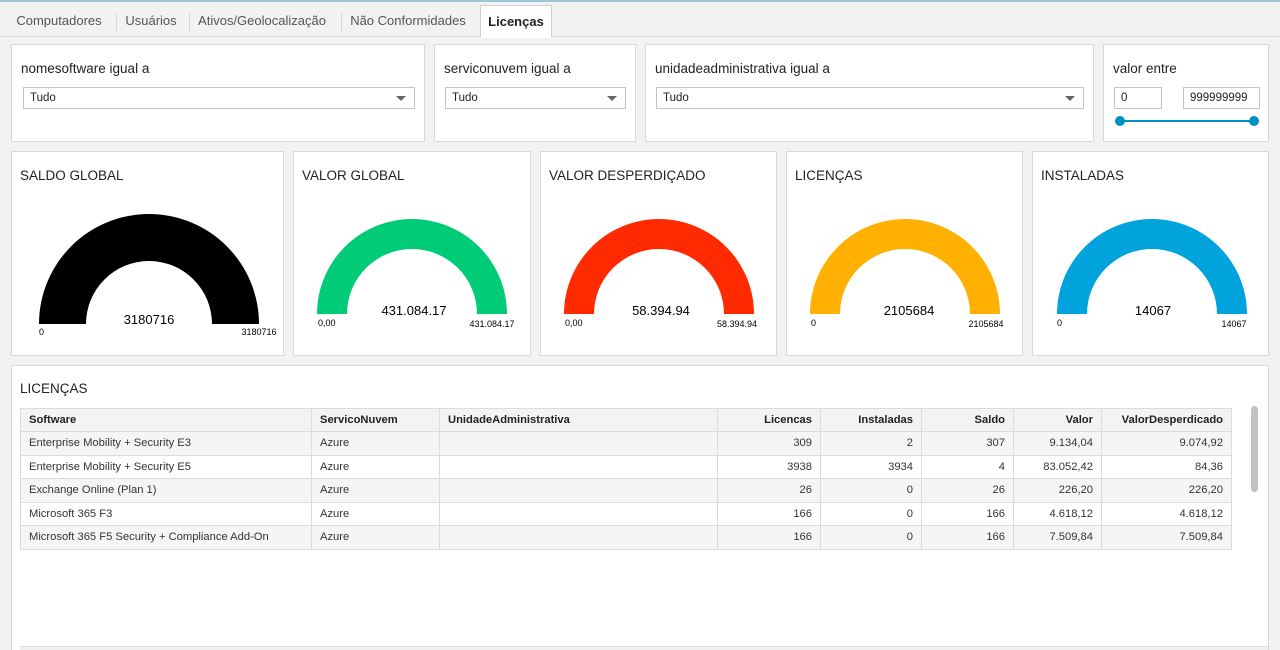  I want to click on slider-max-handle, so click(1254, 121).